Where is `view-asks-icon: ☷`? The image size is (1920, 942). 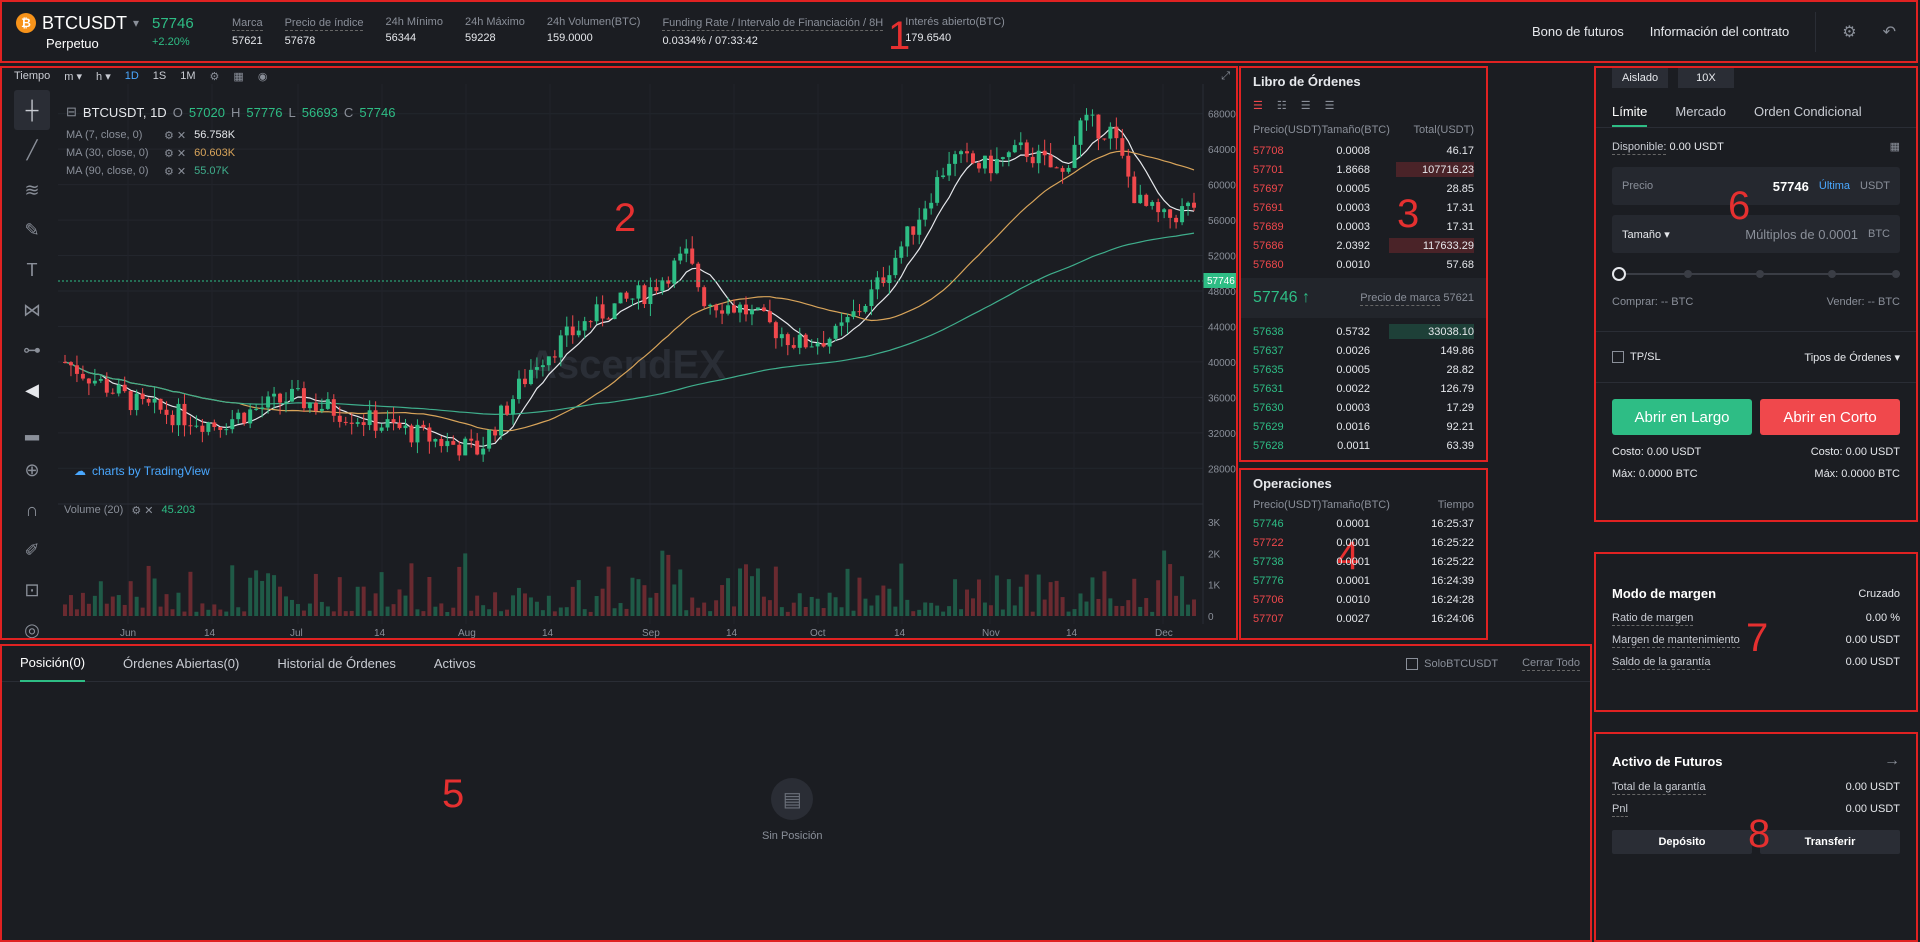 view-asks-icon: ☷ is located at coordinates (1281, 106).